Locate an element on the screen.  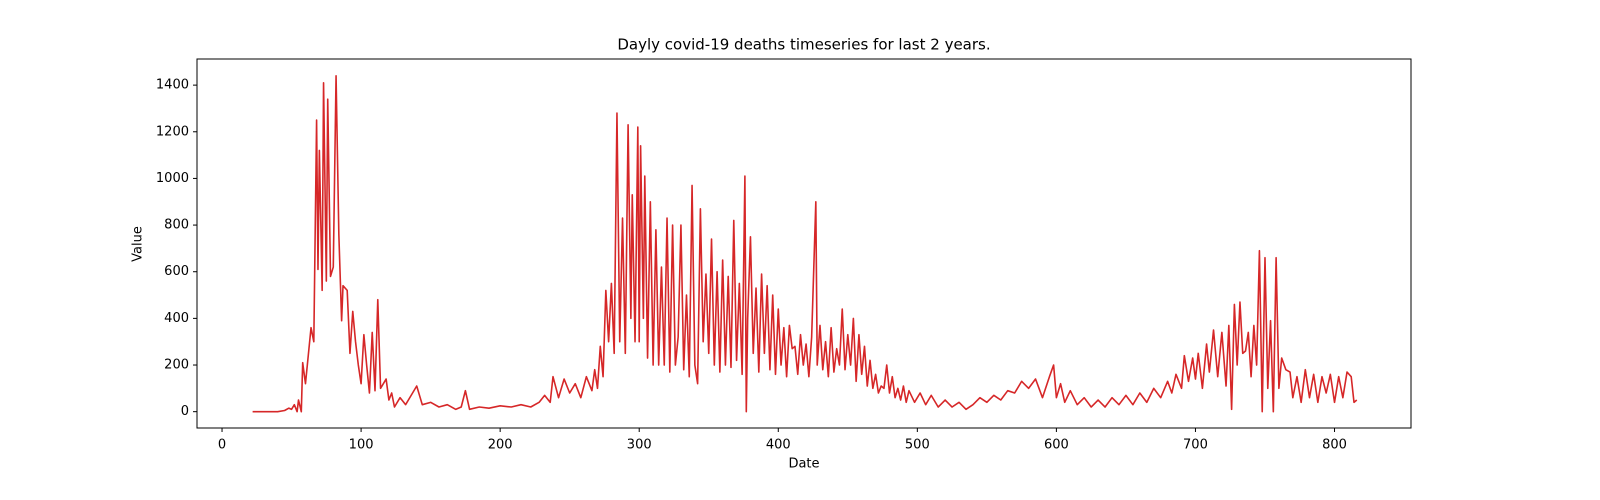
x-tick-label: 400 is located at coordinates (778, 445).